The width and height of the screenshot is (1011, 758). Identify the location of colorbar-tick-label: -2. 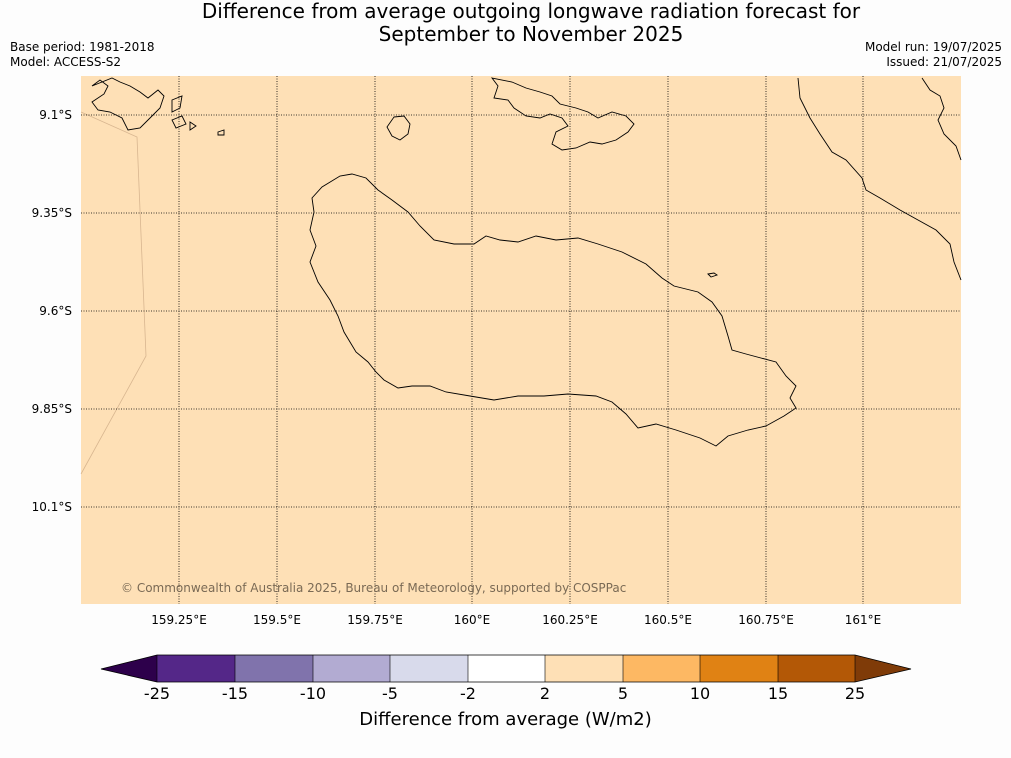
(468, 693).